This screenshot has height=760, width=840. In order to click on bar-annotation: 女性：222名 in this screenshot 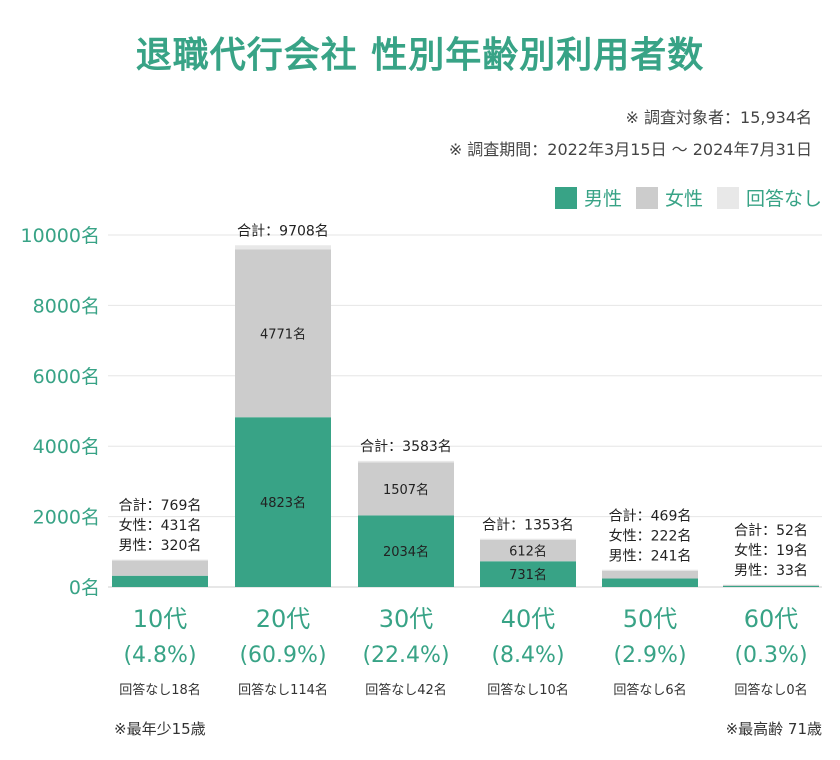, I will do `click(650, 535)`.